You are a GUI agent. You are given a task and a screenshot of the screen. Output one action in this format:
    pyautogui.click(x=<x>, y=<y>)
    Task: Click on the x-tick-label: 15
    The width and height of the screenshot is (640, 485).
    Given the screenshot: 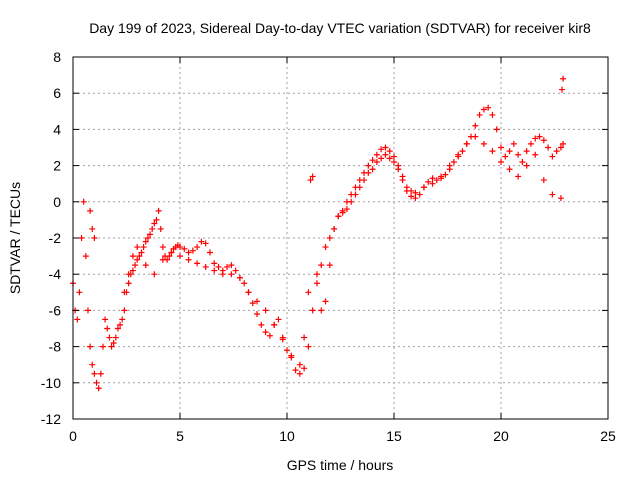 What is the action you would take?
    pyautogui.click(x=394, y=436)
    